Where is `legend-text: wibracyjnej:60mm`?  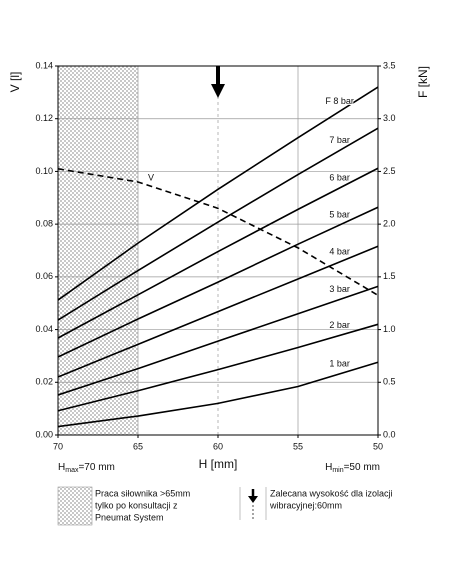
legend-text: wibracyjnej:60mm is located at coordinates (305, 505).